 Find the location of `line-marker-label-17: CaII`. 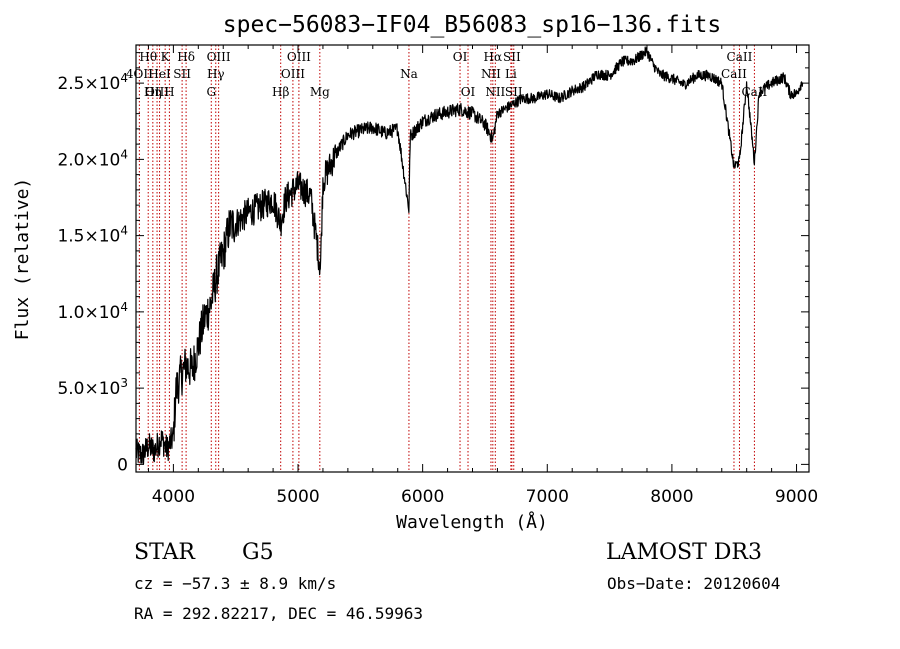

line-marker-label-17: CaII is located at coordinates (734, 74).